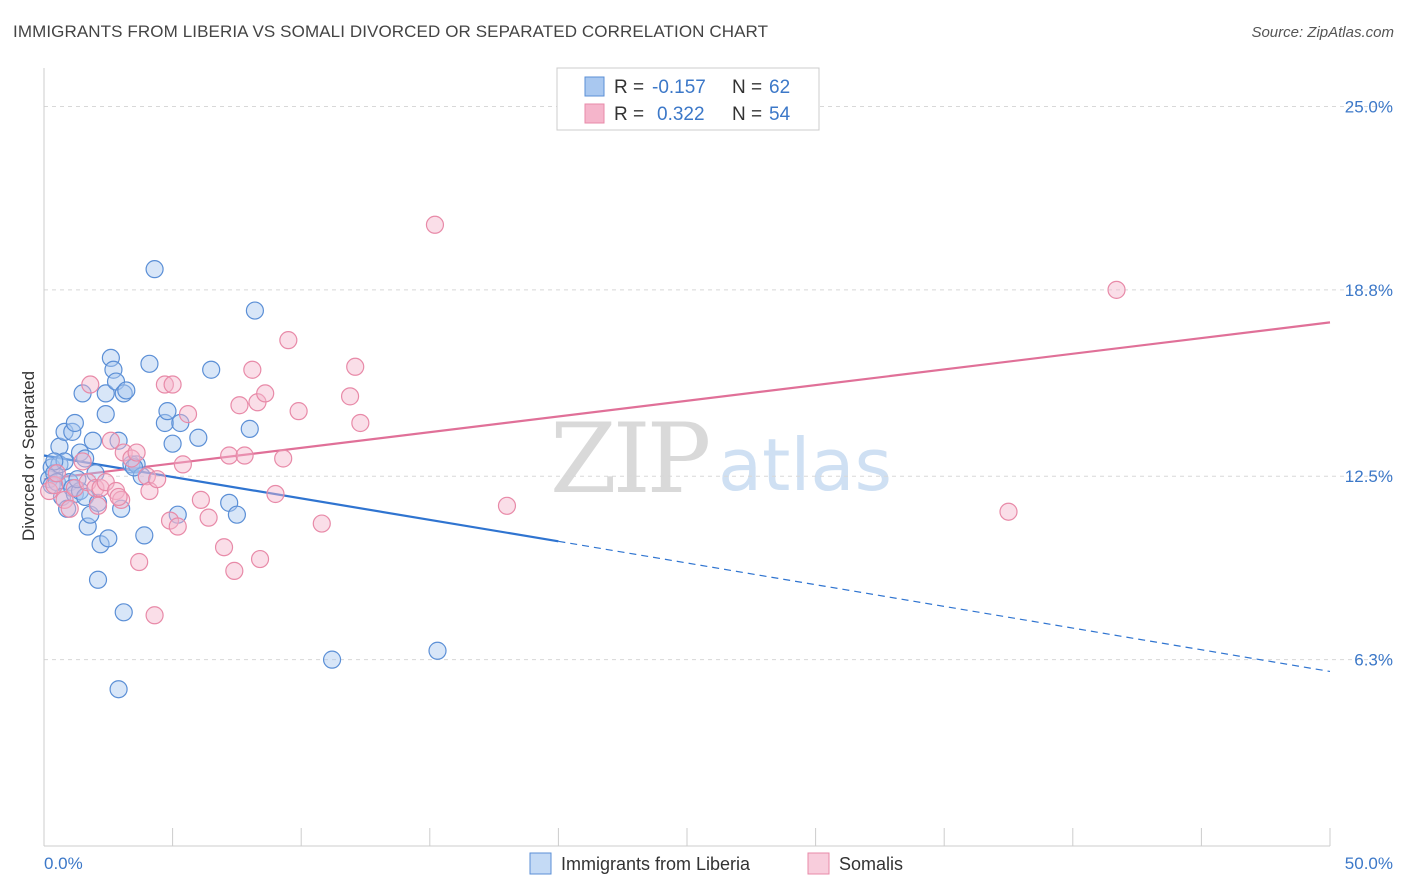 The image size is (1406, 892). What do you see at coordinates (1369, 863) in the screenshot?
I see `x-tick-label-max: 50.0%` at bounding box center [1369, 863].